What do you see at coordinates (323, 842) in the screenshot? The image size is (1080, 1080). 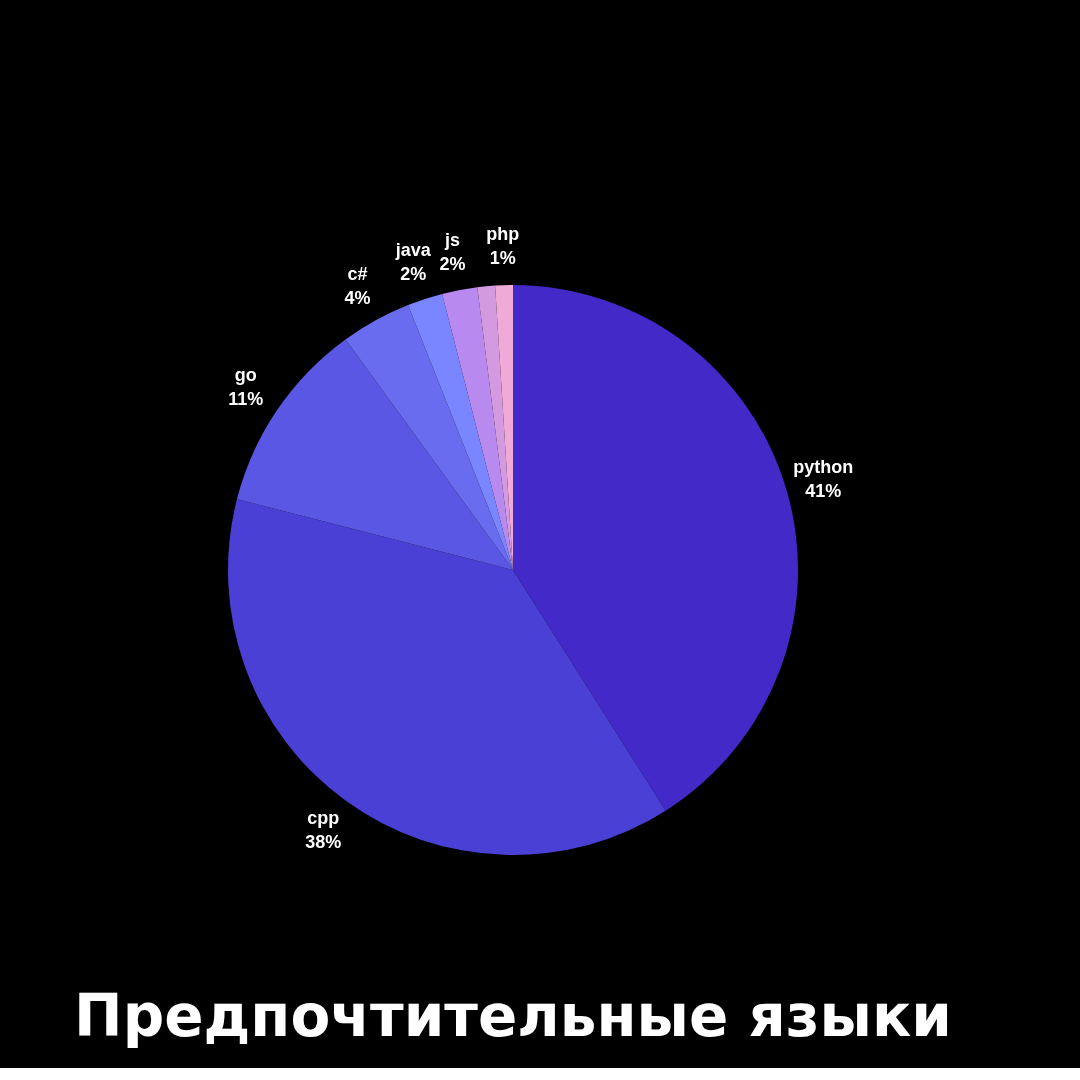 I see `data-label: 38%` at bounding box center [323, 842].